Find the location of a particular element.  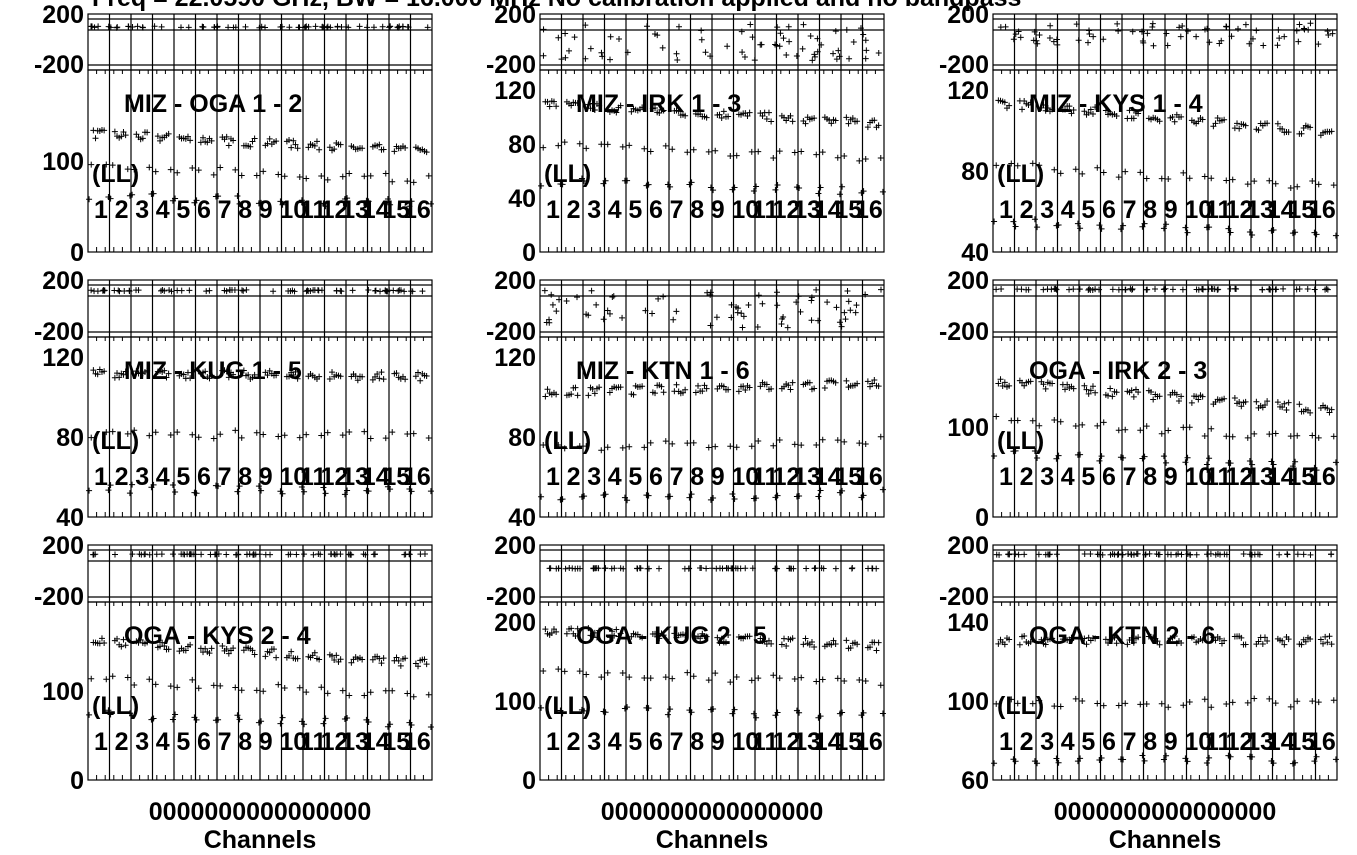

baseline-label: OGA - KUG 2 - 5 is located at coordinates (671, 636).